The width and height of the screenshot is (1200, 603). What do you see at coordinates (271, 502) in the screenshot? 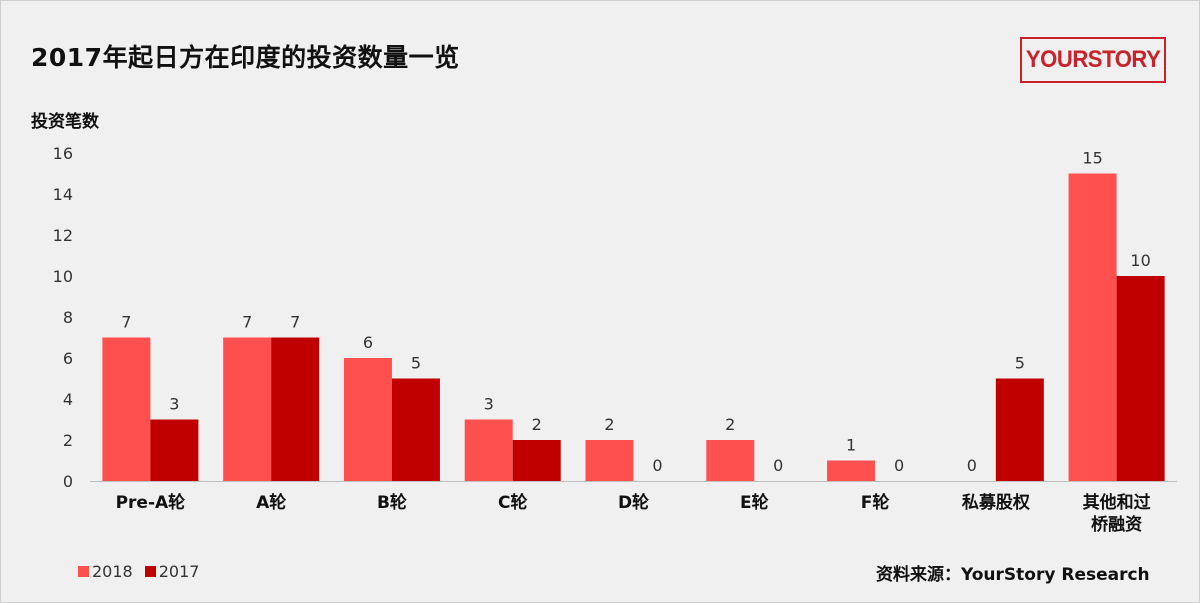
I see `x-category-label: A轮` at bounding box center [271, 502].